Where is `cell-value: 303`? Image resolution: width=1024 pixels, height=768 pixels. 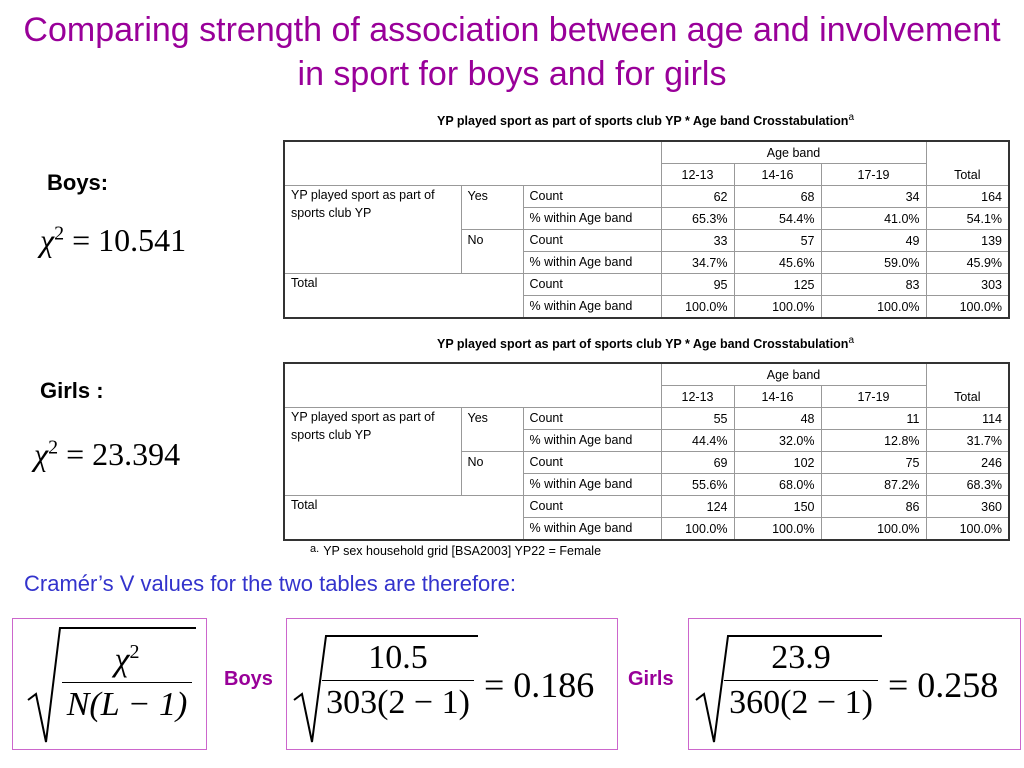 cell-value: 303 is located at coordinates (967, 284).